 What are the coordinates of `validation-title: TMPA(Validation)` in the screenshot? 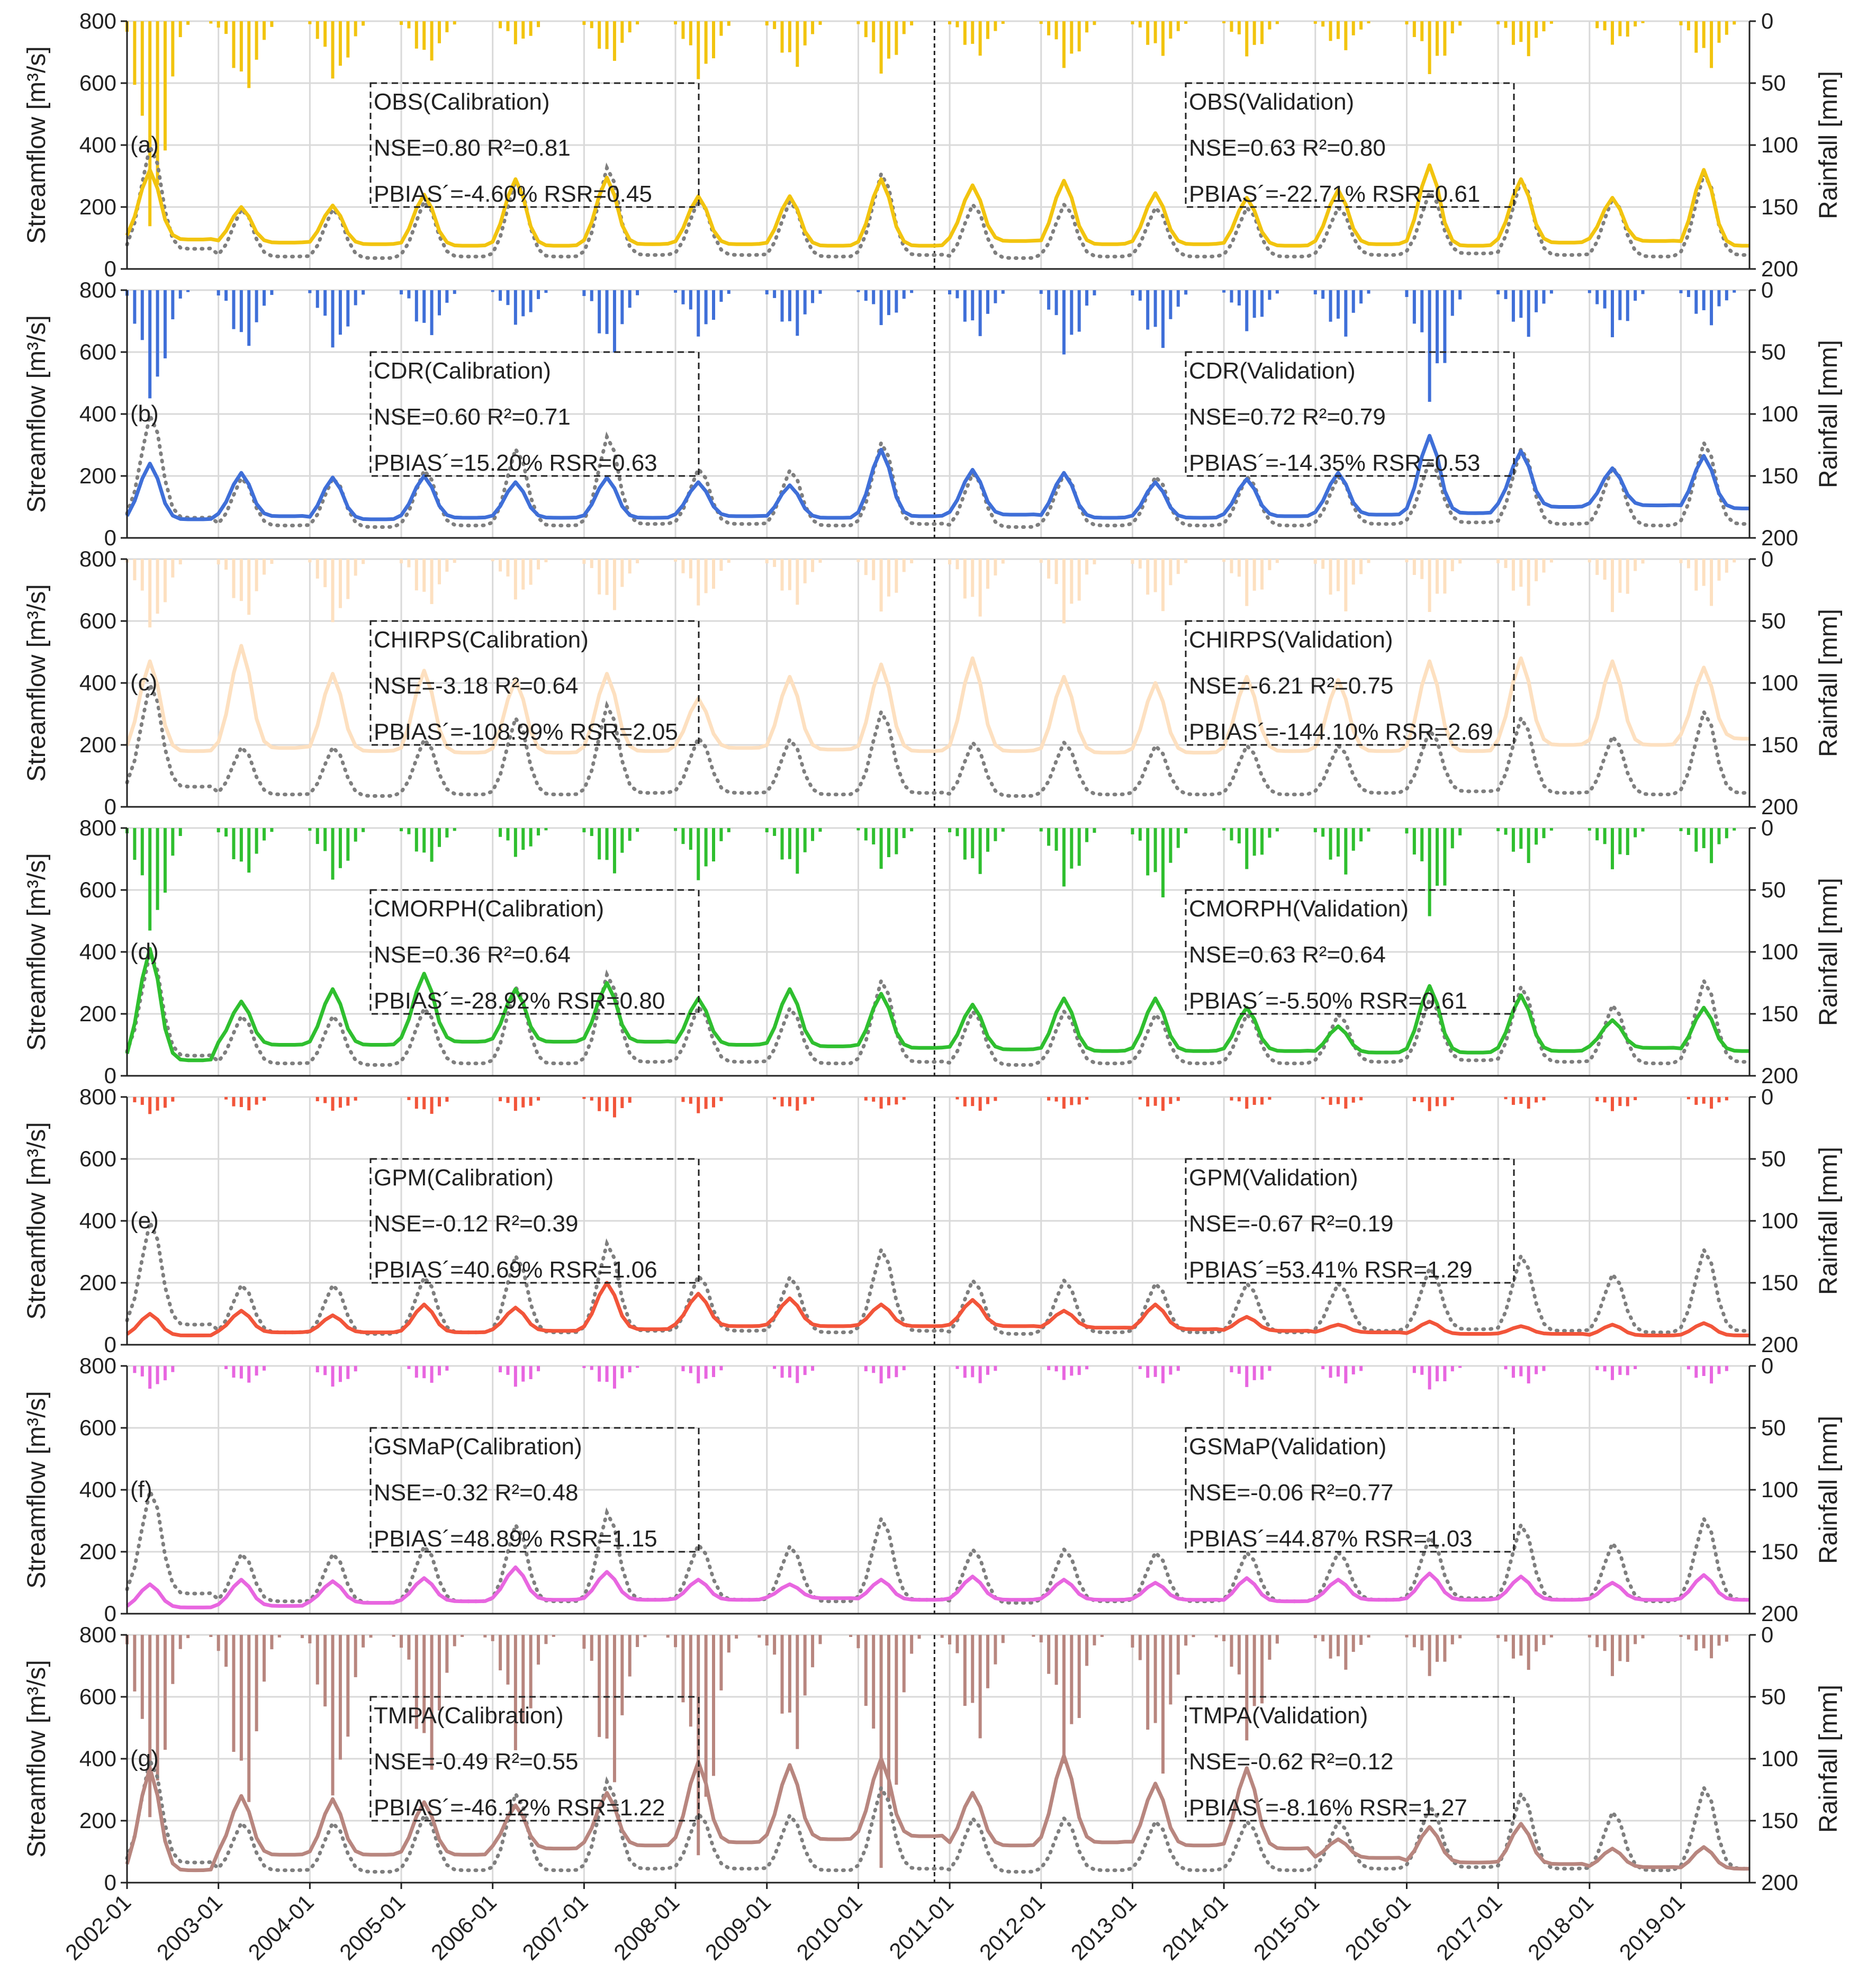 It's located at (1278, 1716).